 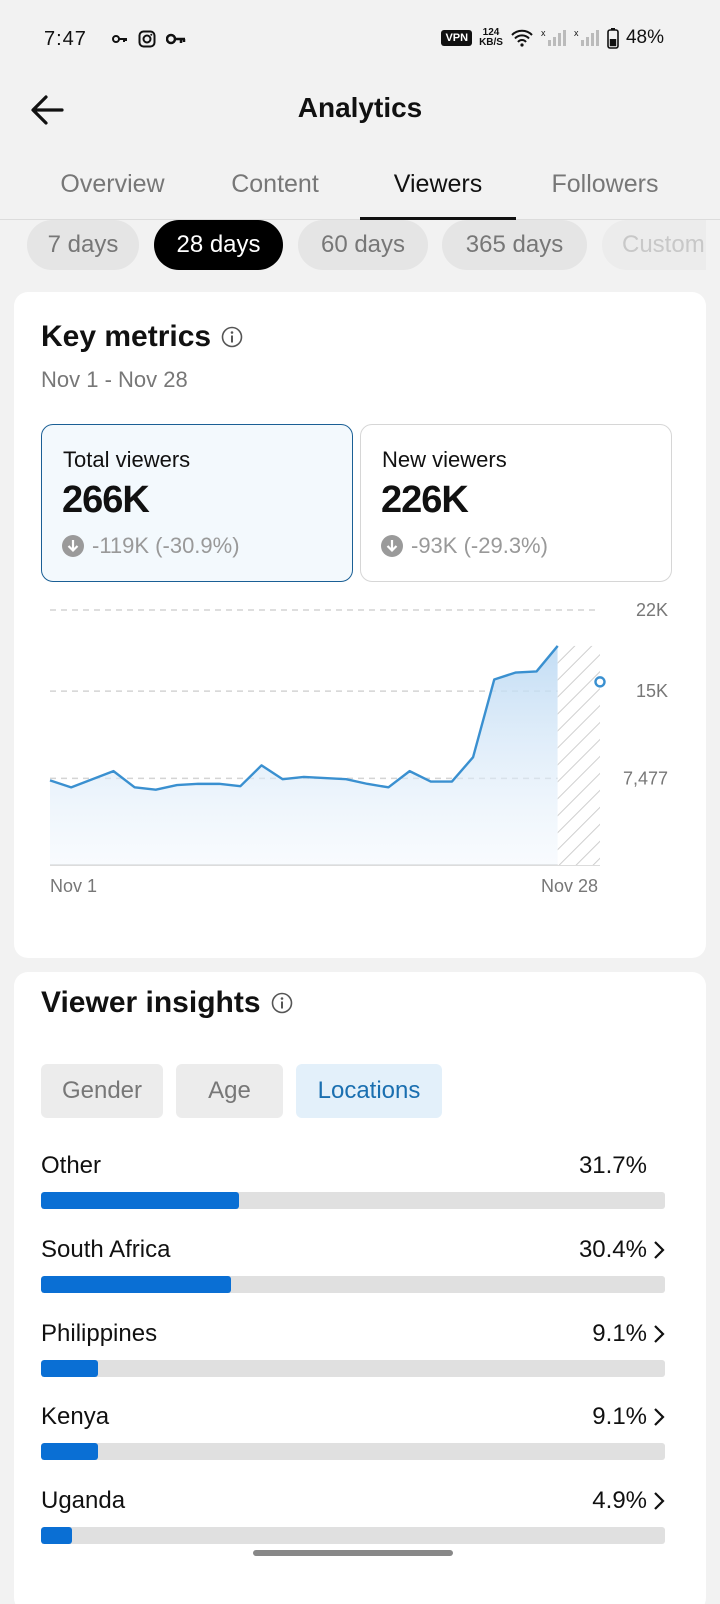 What do you see at coordinates (102, 1091) in the screenshot?
I see `segment-gender: Gender` at bounding box center [102, 1091].